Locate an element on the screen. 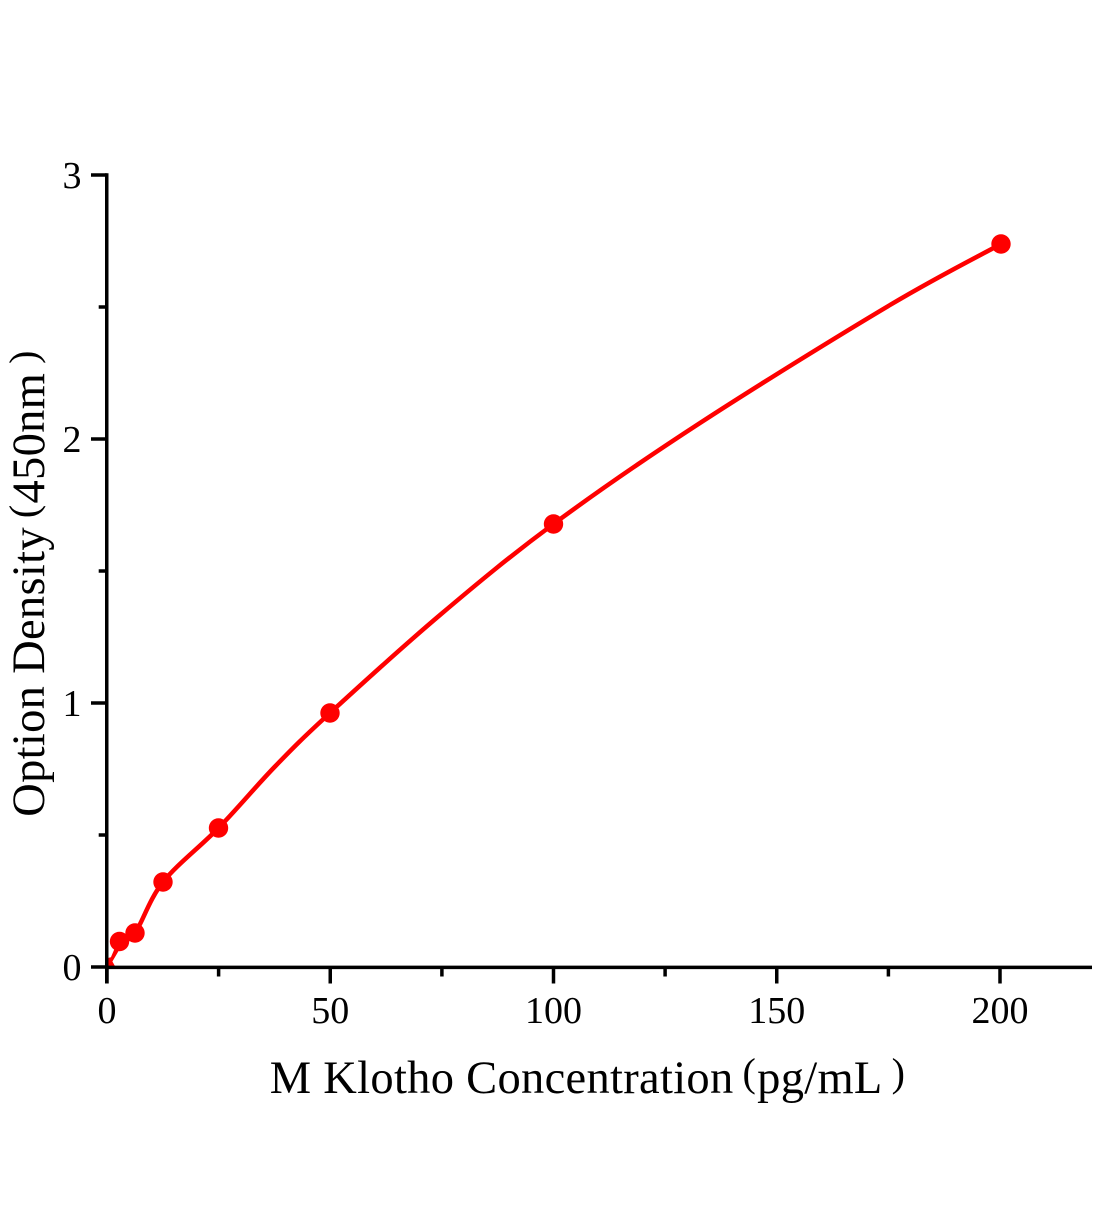  svg-text: 150 is located at coordinates (776, 1011).